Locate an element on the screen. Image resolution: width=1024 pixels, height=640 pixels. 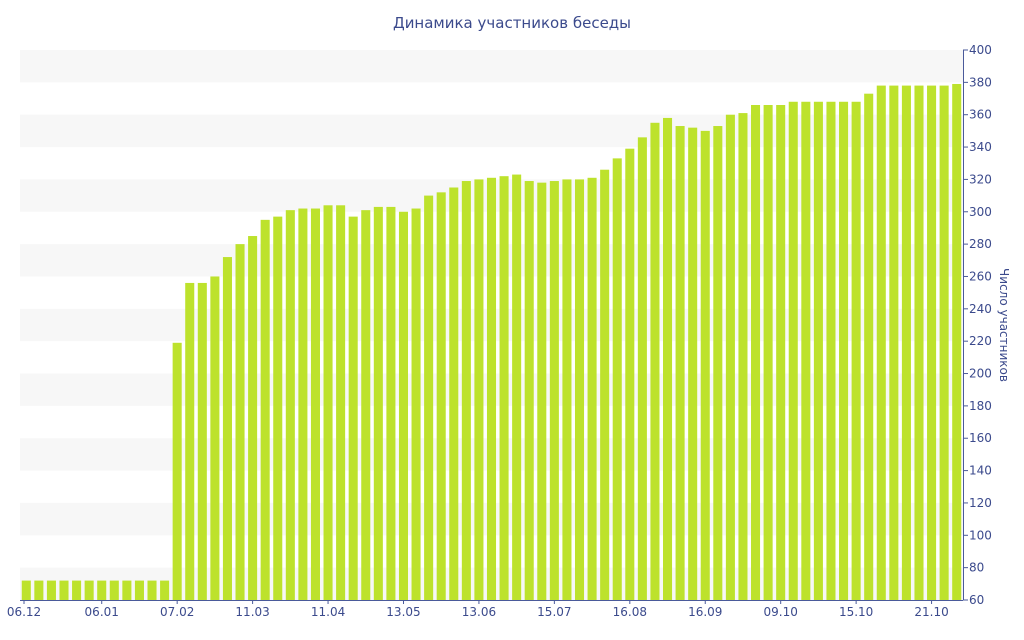
x-tick-label: 09.10 is located at coordinates (781, 612).